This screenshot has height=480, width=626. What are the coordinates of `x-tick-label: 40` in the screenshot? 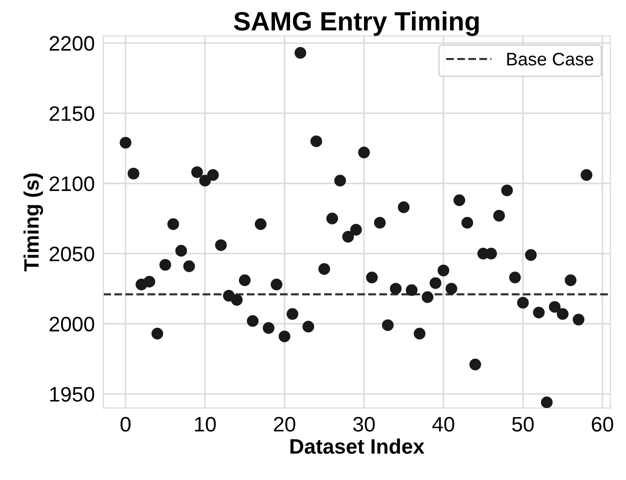 It's located at (443, 424).